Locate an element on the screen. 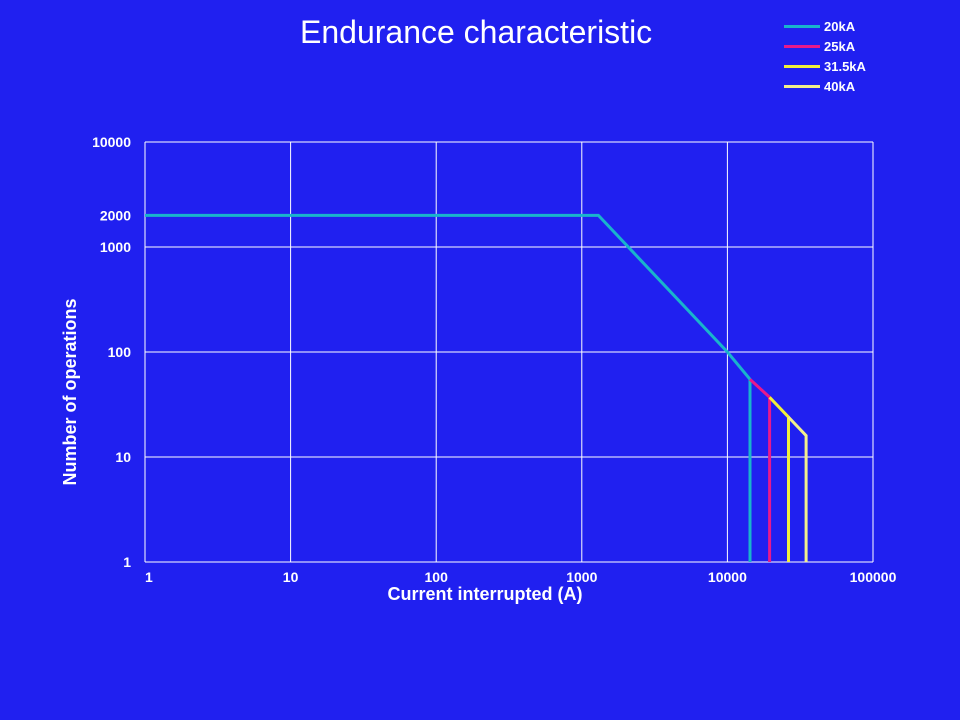 The height and width of the screenshot is (720, 960). y-tick-label: 2000 is located at coordinates (115, 215).